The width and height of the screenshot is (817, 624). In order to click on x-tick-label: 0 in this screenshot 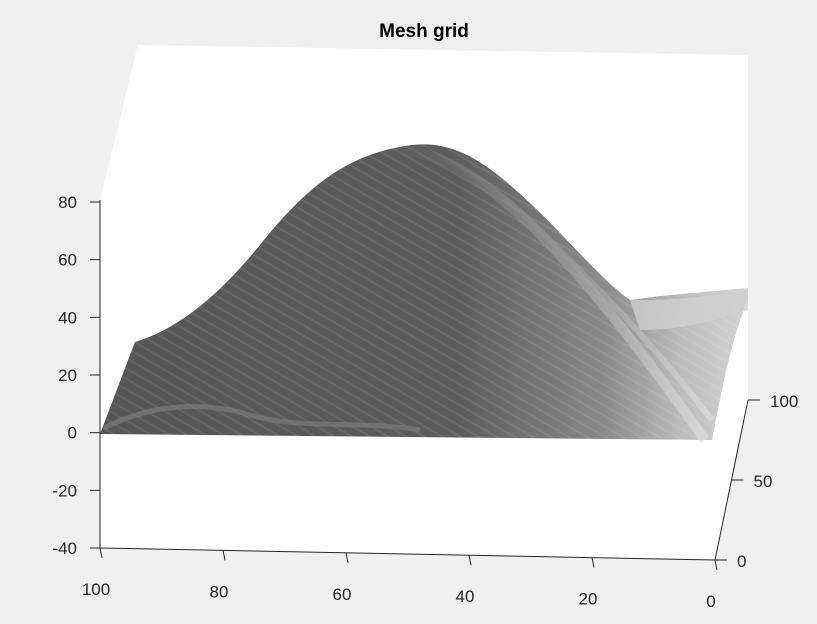, I will do `click(710, 601)`.